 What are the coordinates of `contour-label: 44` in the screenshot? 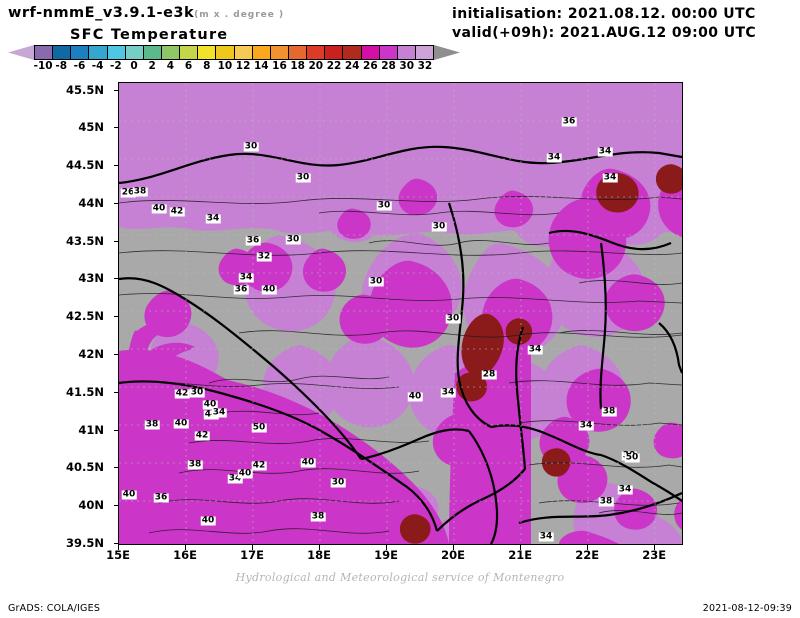 It's located at (211, 415).